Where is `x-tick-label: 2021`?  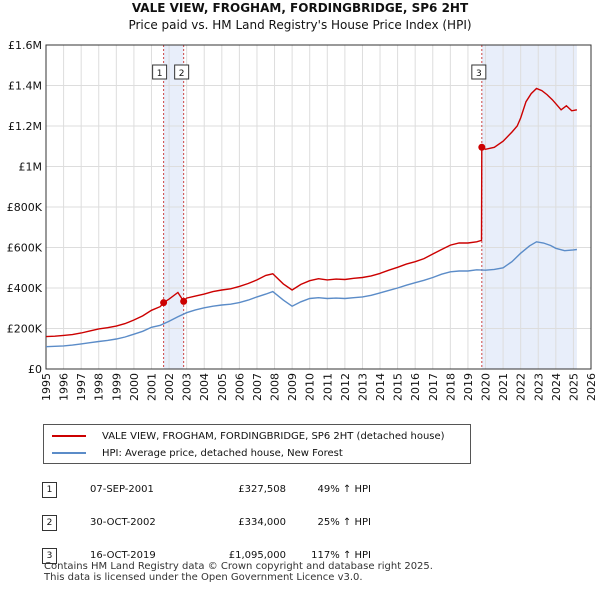
x-tick-label: 2021 is located at coordinates (503, 387).